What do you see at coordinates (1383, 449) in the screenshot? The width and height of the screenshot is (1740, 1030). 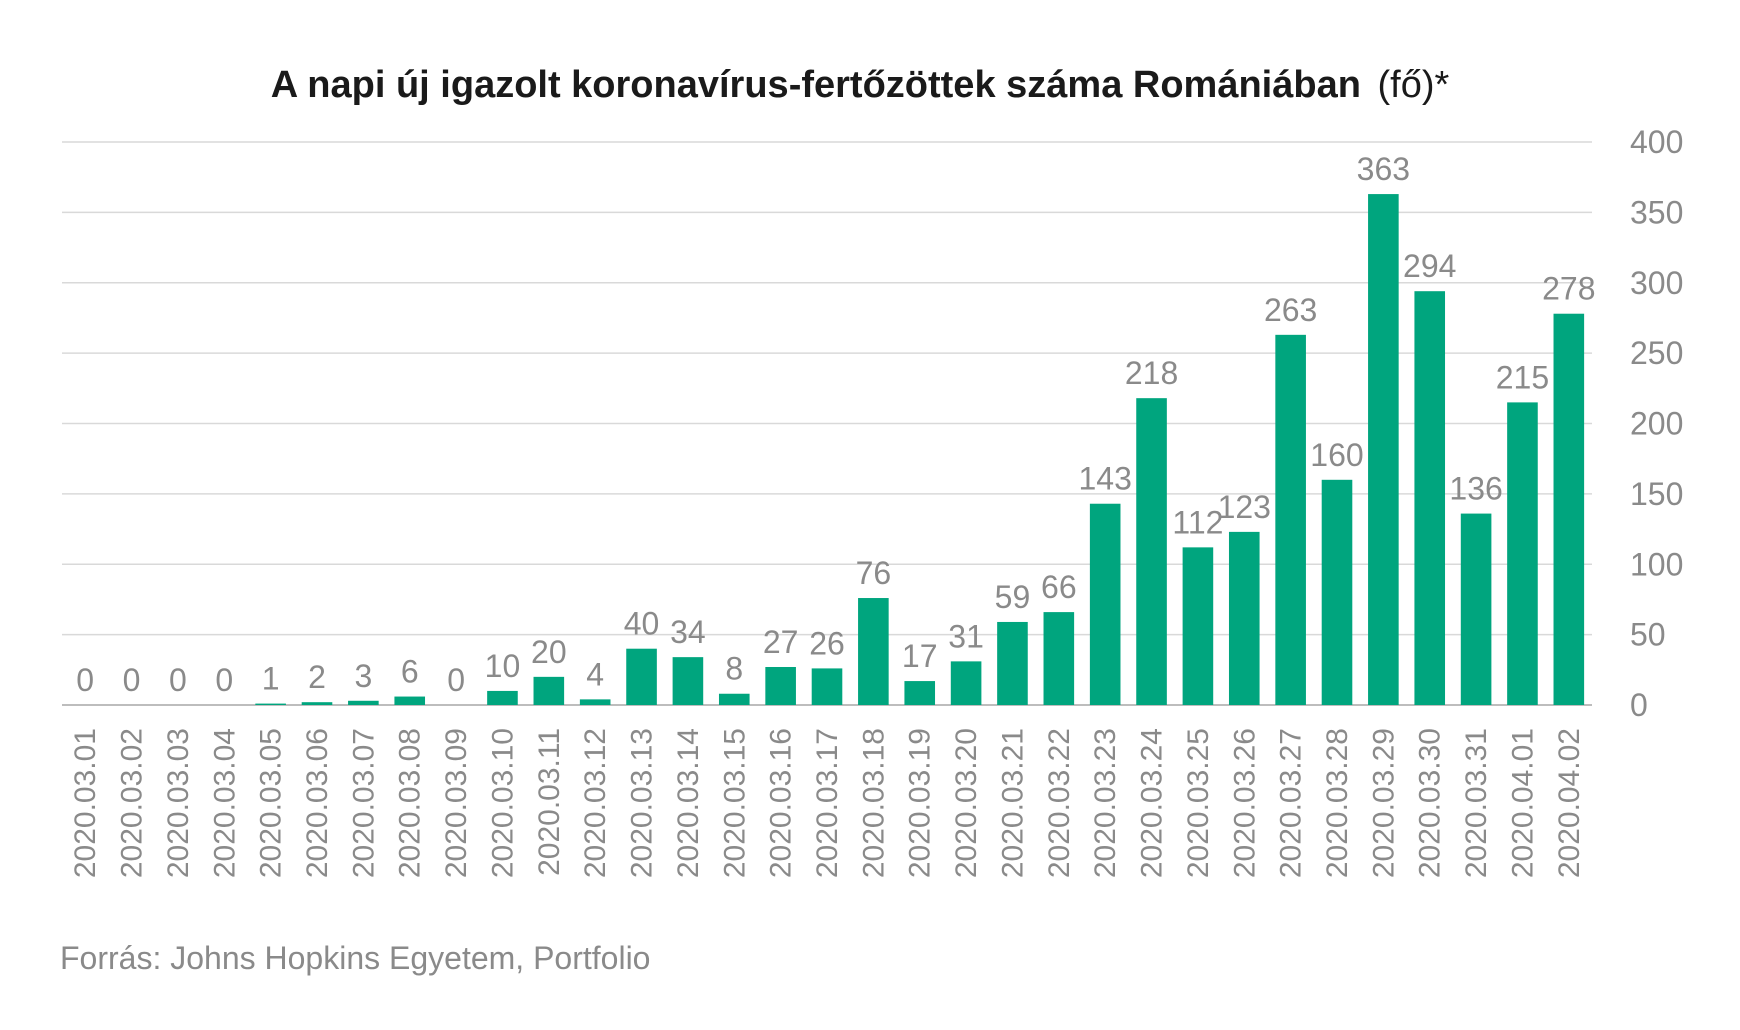 I see `bar-2020.03.29` at bounding box center [1383, 449].